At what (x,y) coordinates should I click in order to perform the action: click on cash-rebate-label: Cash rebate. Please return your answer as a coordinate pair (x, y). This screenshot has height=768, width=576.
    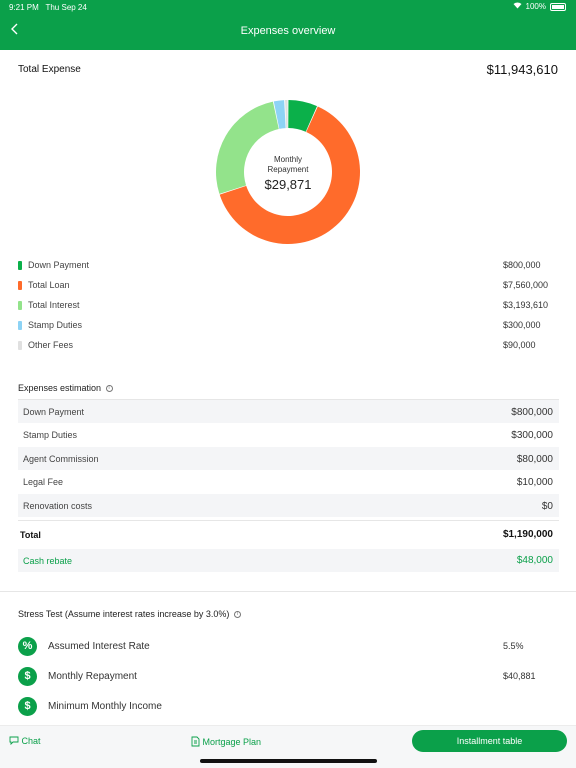
    Looking at the image, I should click on (48, 560).